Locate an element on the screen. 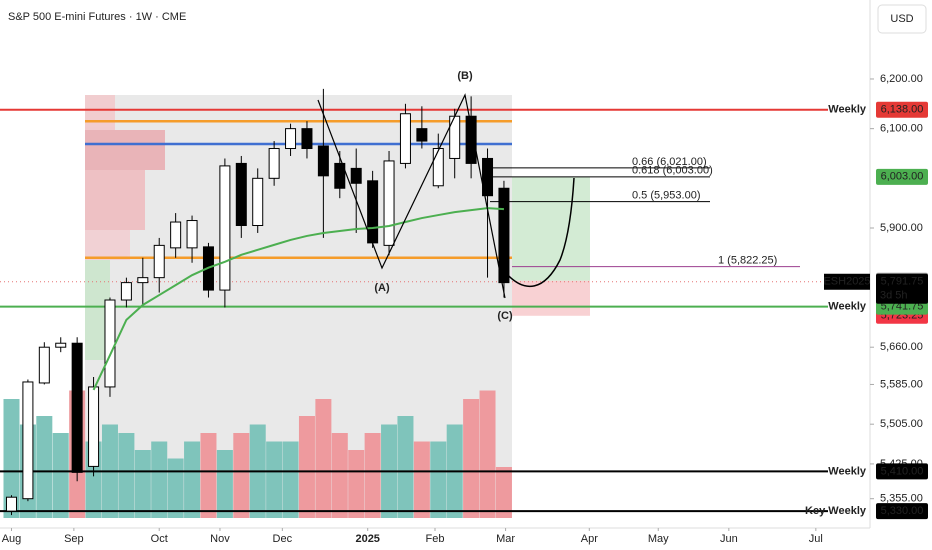 The image size is (932, 550). countdown: 3d 5h is located at coordinates (894, 296).